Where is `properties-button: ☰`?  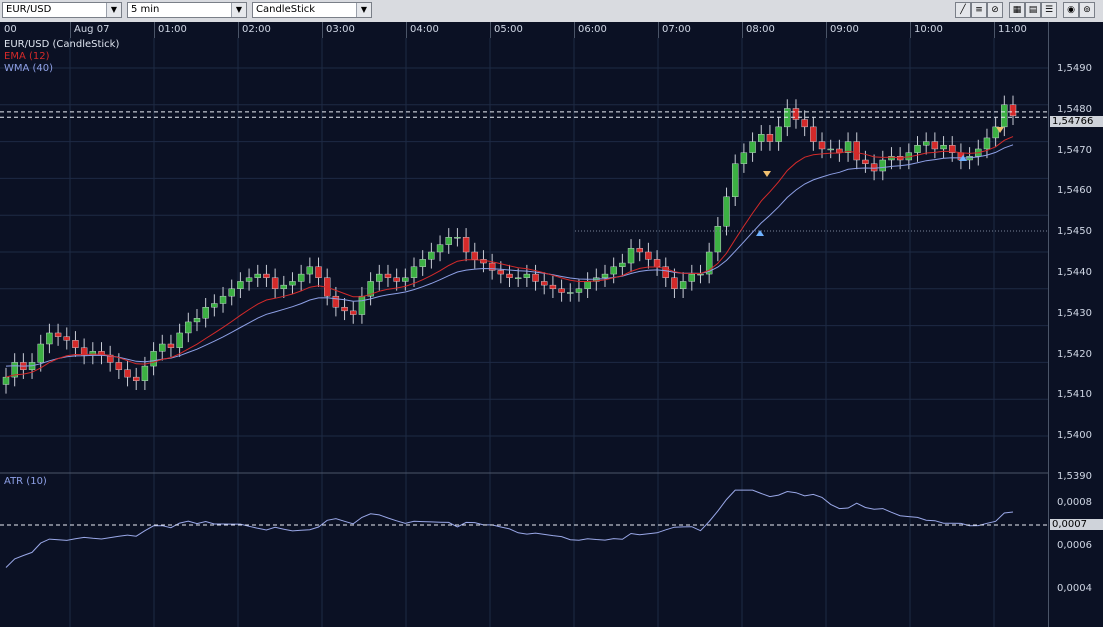 properties-button: ☰ is located at coordinates (1049, 10).